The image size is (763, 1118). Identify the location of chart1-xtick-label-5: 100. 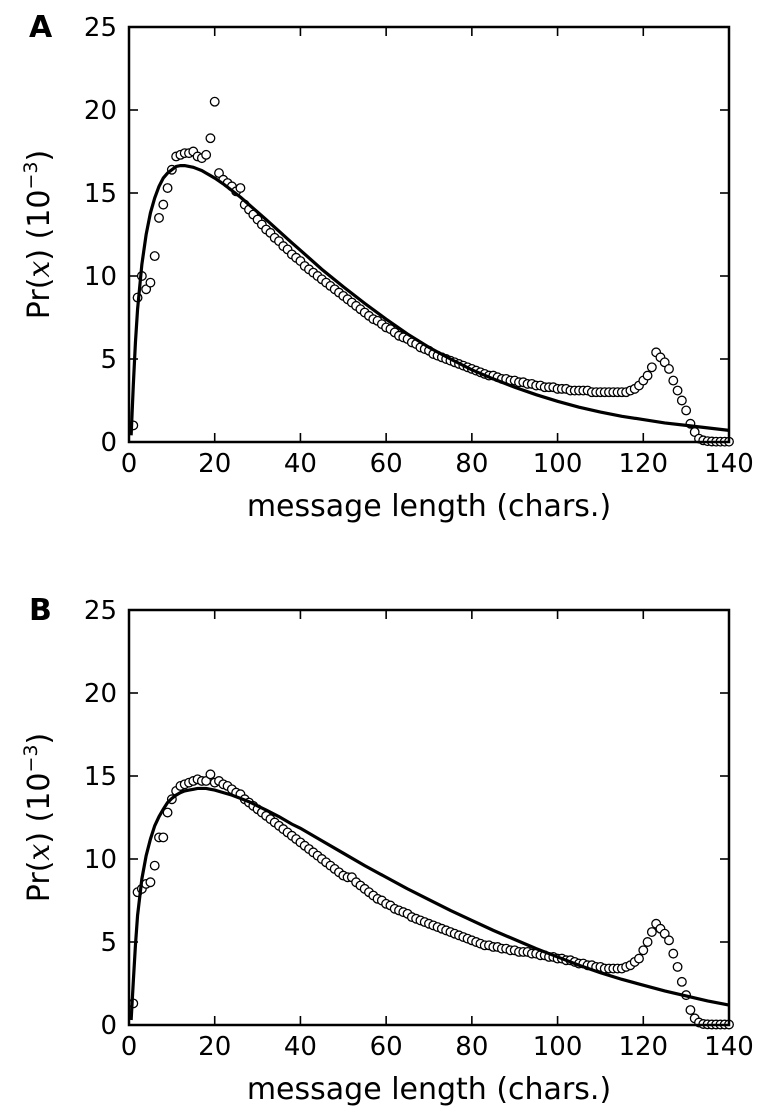
(558, 1047).